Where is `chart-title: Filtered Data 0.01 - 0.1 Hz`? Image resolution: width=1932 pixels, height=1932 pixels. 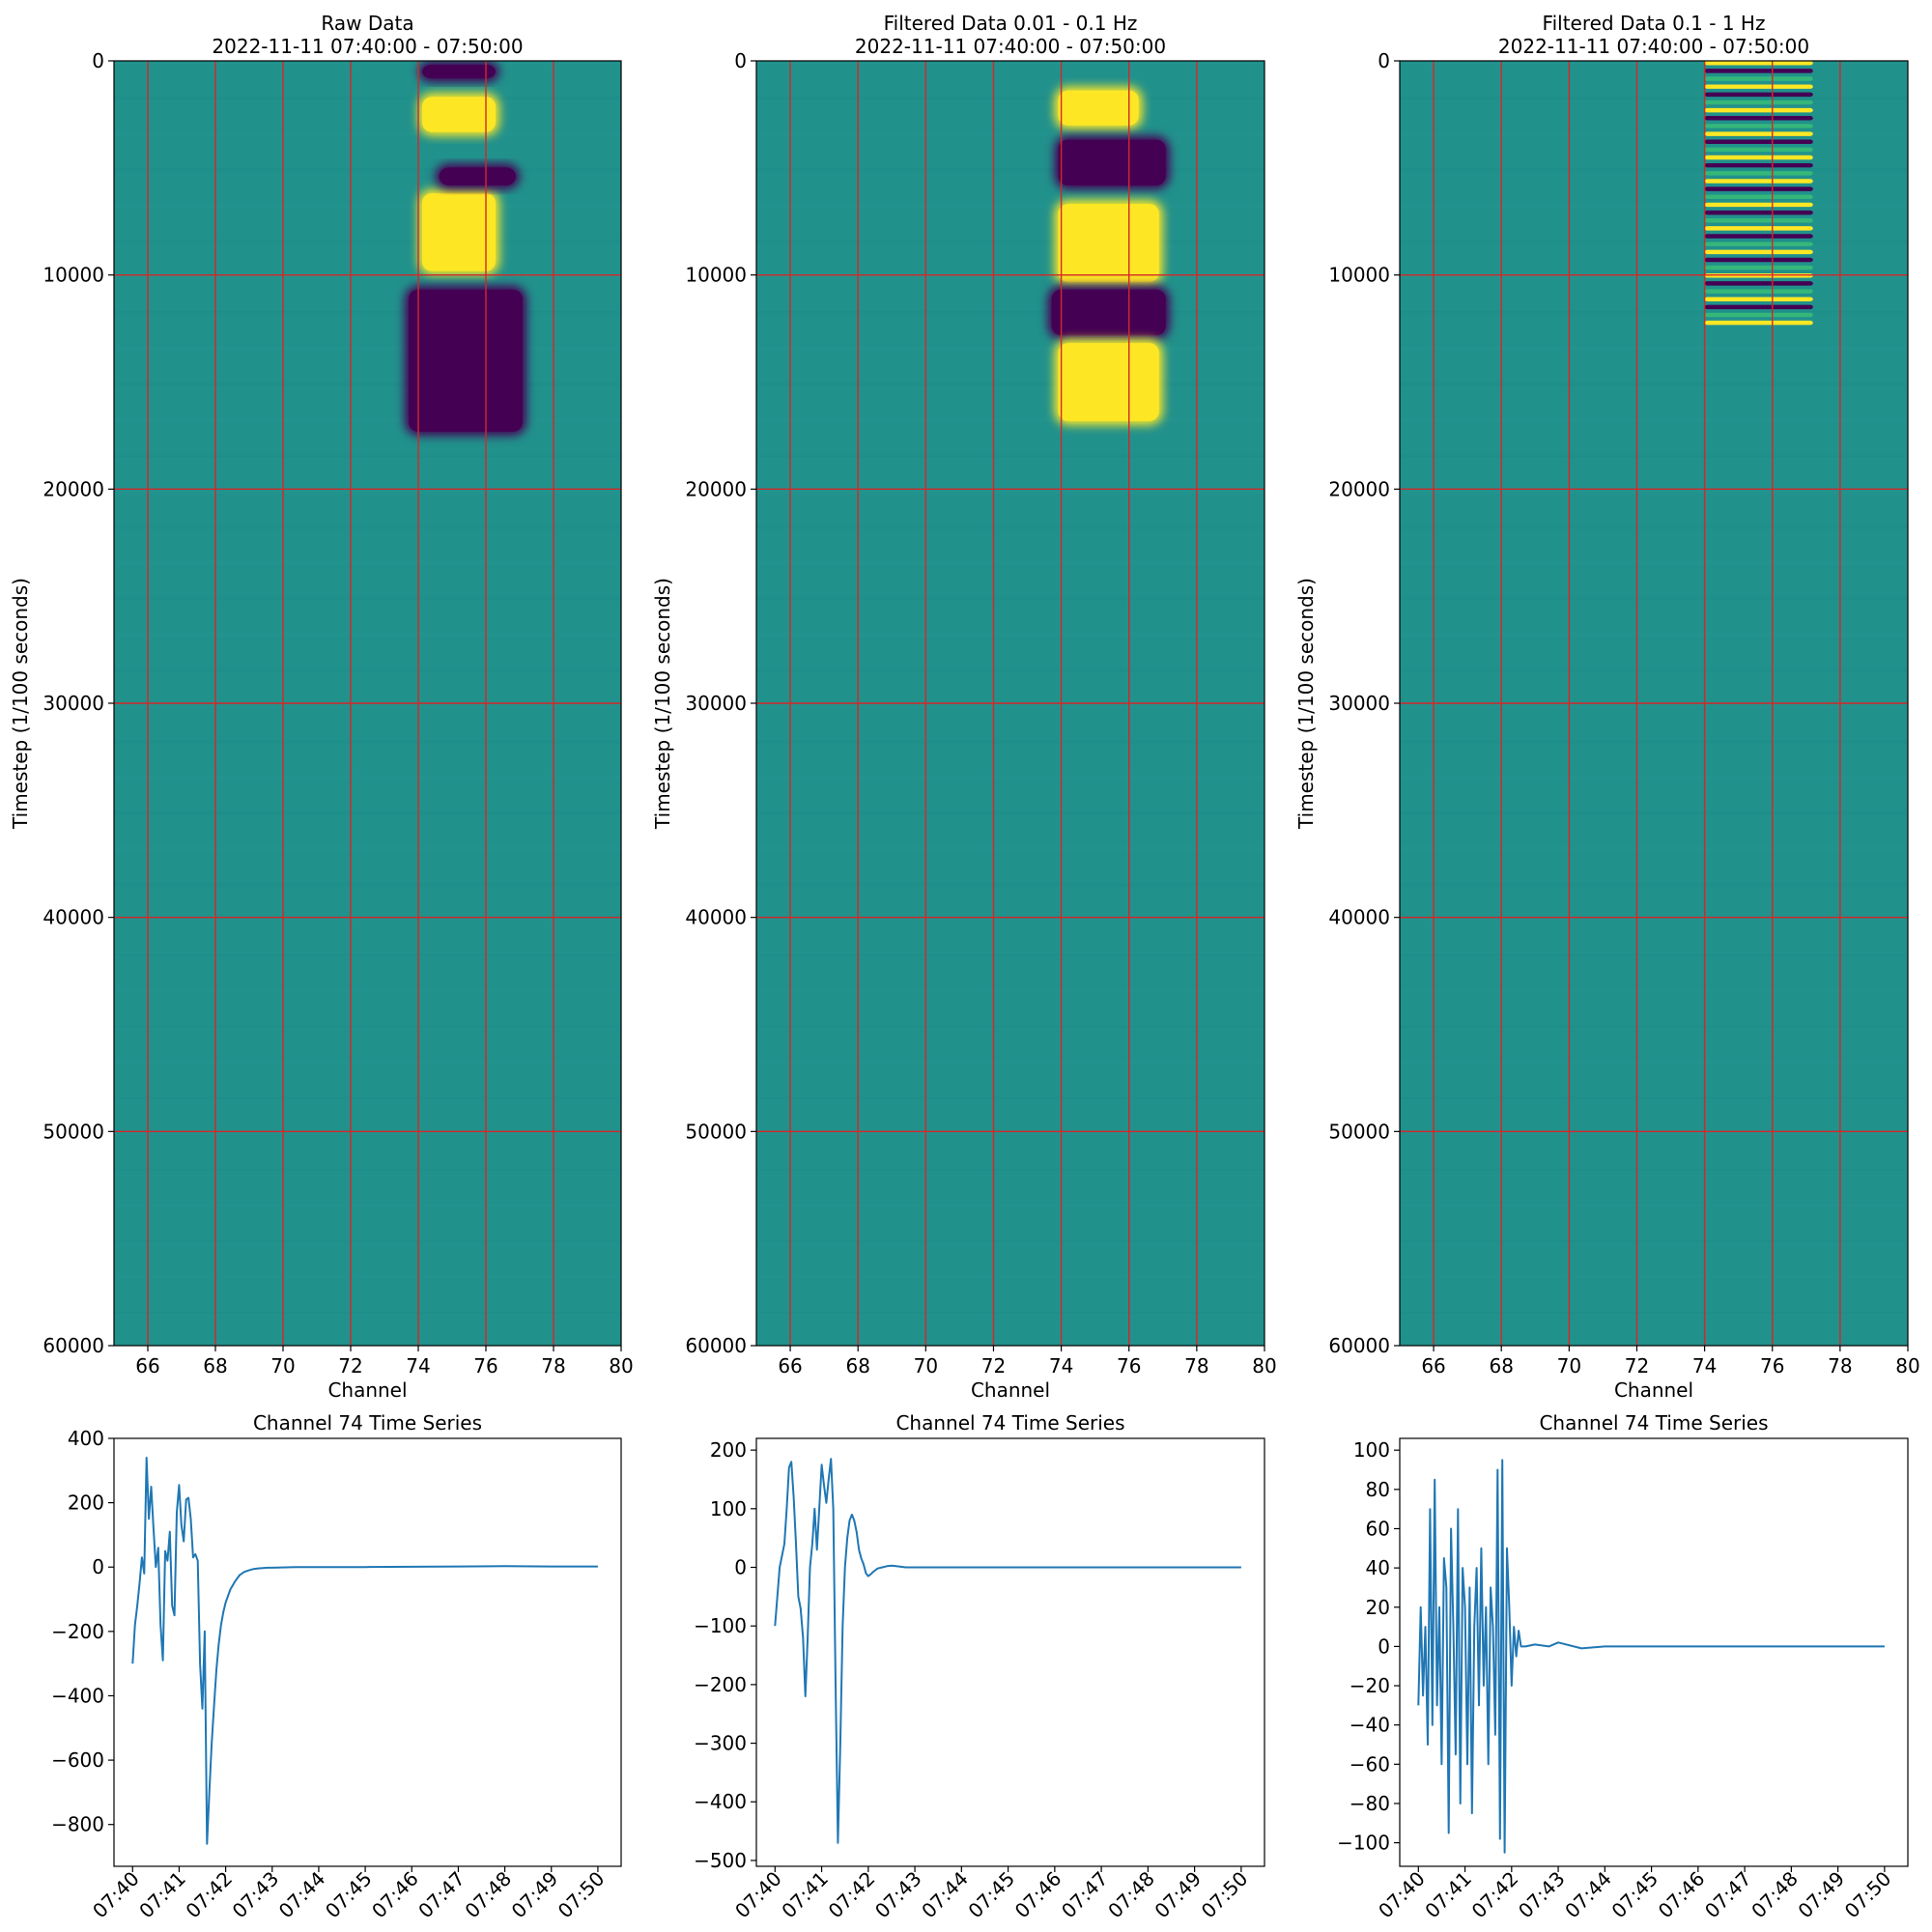 chart-title: Filtered Data 0.01 - 0.1 Hz is located at coordinates (1011, 23).